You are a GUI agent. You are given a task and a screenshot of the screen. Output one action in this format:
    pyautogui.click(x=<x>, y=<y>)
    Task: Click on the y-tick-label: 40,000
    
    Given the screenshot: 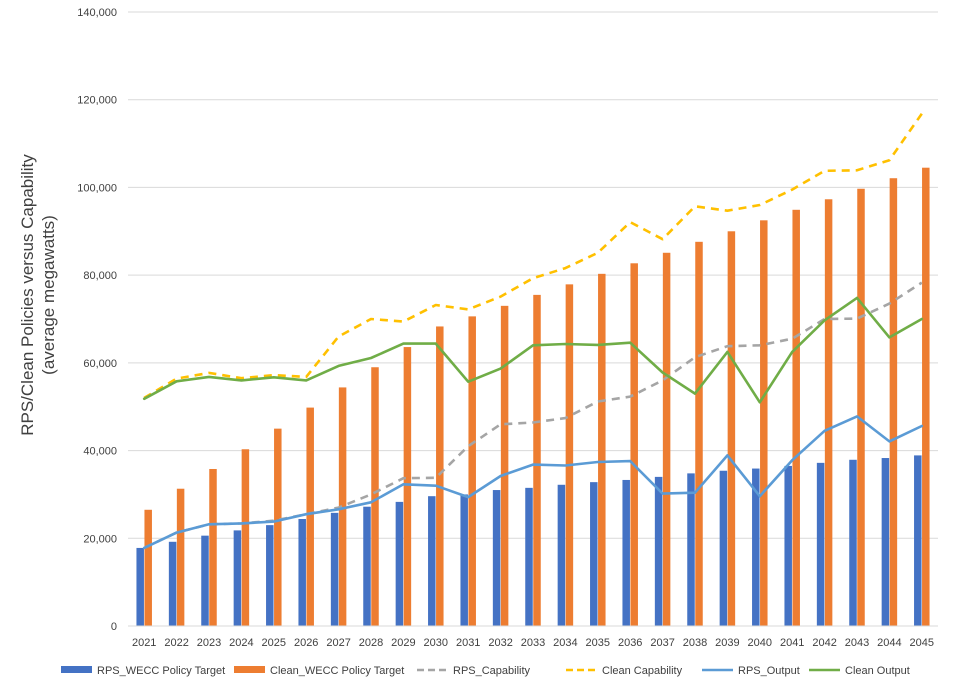 What is the action you would take?
    pyautogui.click(x=100, y=452)
    